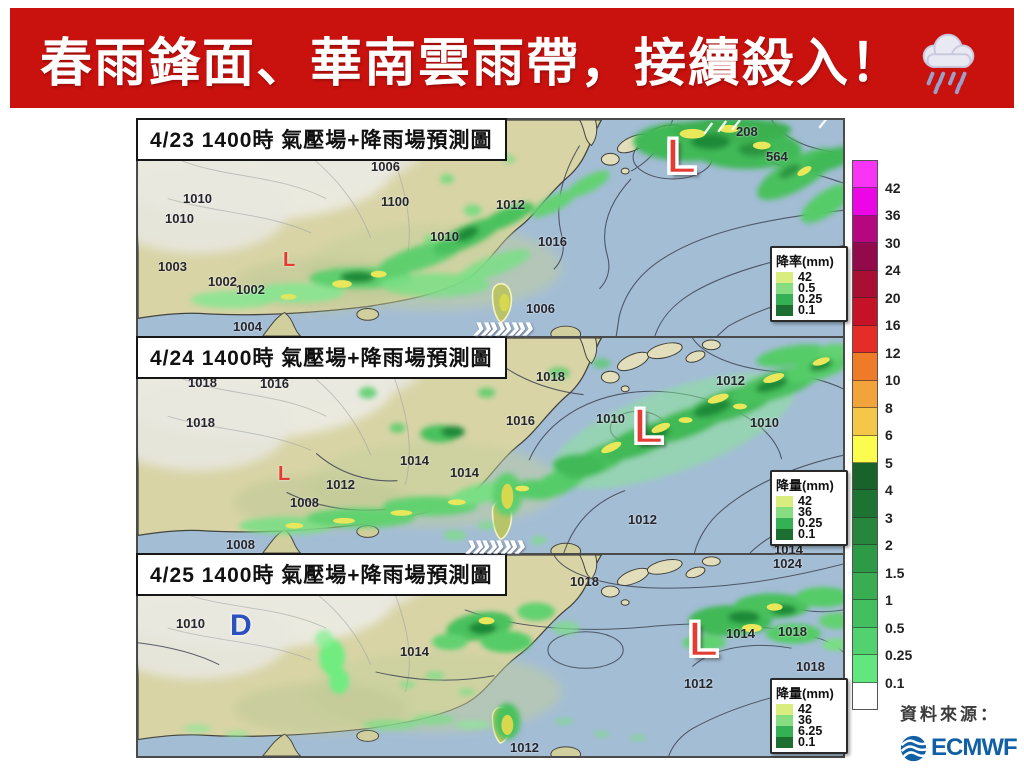 This screenshot has width=1024, height=768. I want to click on panel-title-box: 4/23 1400時 氣壓場+降雨場預測圖, so click(321, 139).